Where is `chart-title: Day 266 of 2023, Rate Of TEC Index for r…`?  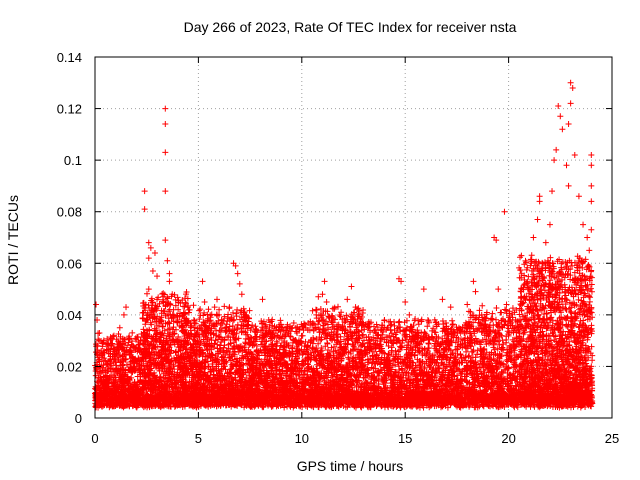 chart-title: Day 266 of 2023, Rate Of TEC Index for r… is located at coordinates (350, 27).